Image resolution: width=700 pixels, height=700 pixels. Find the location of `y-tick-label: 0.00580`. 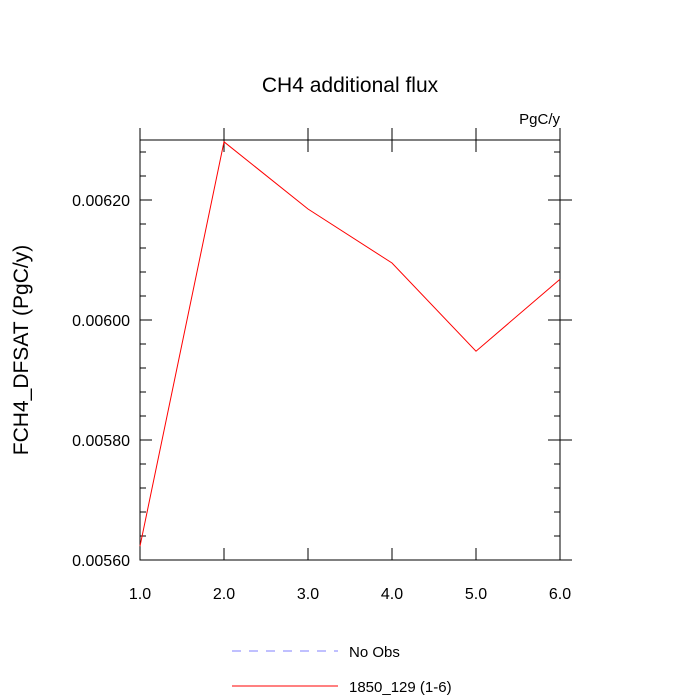

y-tick-label: 0.00580 is located at coordinates (101, 441).